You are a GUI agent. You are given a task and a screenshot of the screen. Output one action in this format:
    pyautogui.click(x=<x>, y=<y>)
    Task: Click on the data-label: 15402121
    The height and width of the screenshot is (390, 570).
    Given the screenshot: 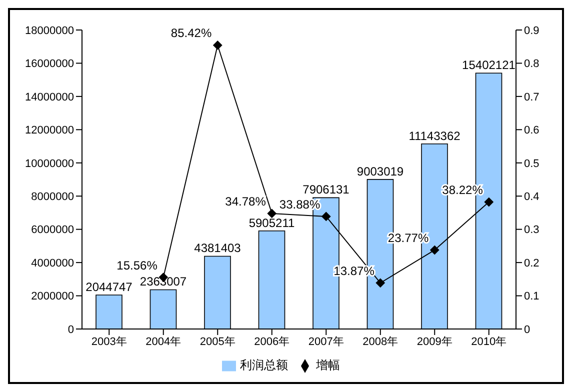 What is the action you would take?
    pyautogui.click(x=489, y=65)
    